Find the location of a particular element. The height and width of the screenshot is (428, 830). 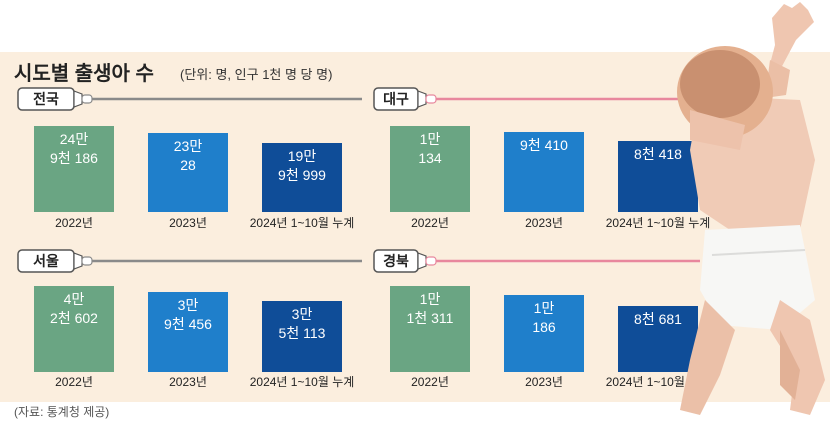

bar-value-label: 9천 456 is located at coordinates (188, 324).